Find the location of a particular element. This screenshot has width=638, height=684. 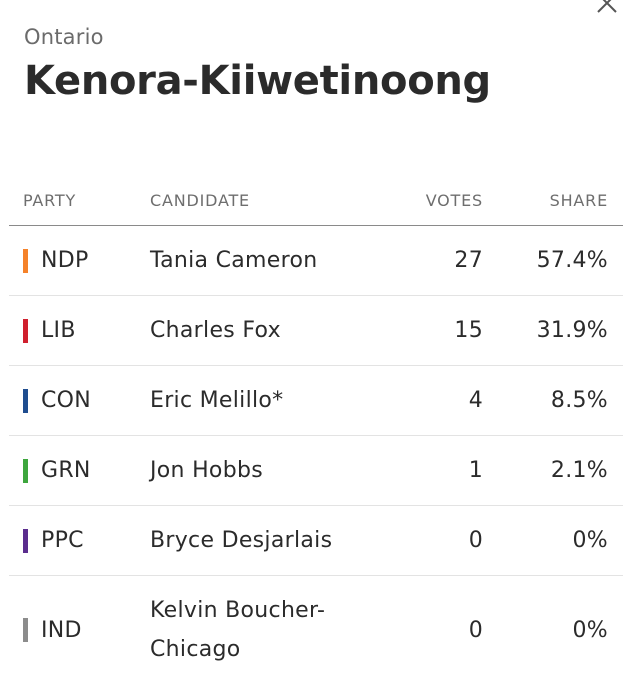

province-label: Ontario is located at coordinates (64, 37).